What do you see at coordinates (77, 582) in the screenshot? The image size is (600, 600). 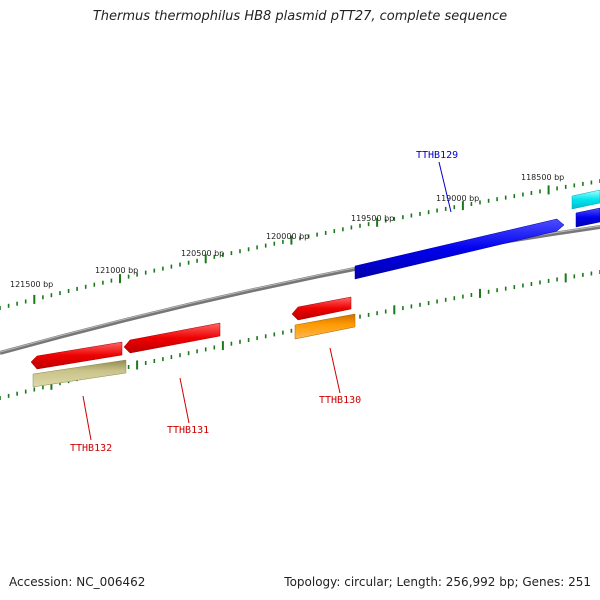 I see `accession-text: Accession: NC_006462` at bounding box center [77, 582].